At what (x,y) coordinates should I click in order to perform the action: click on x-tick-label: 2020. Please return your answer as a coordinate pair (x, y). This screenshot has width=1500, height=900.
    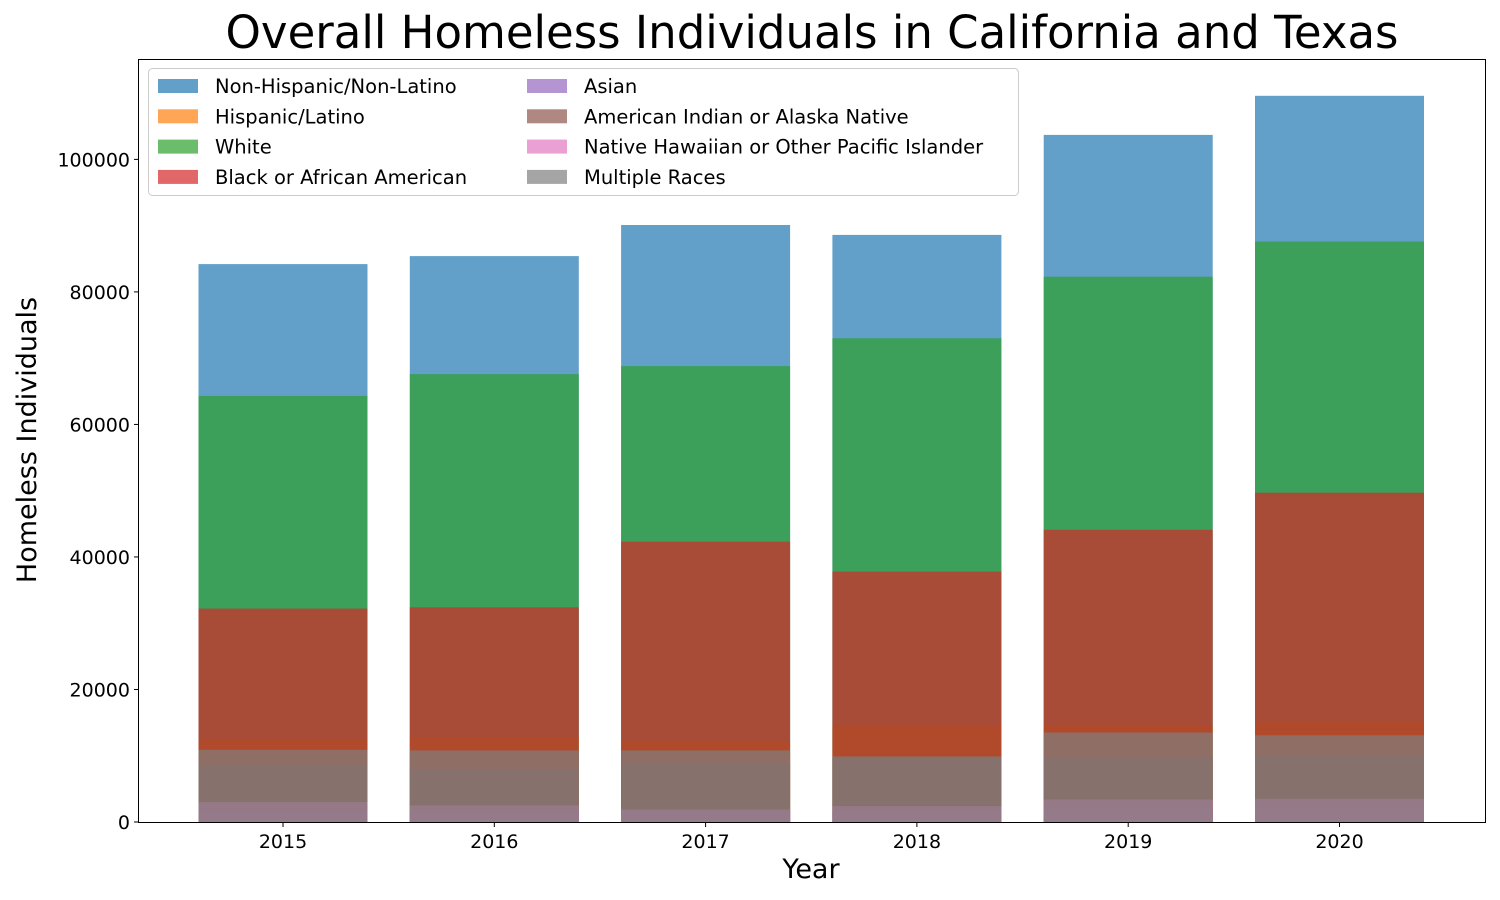
    Looking at the image, I should click on (1339, 842).